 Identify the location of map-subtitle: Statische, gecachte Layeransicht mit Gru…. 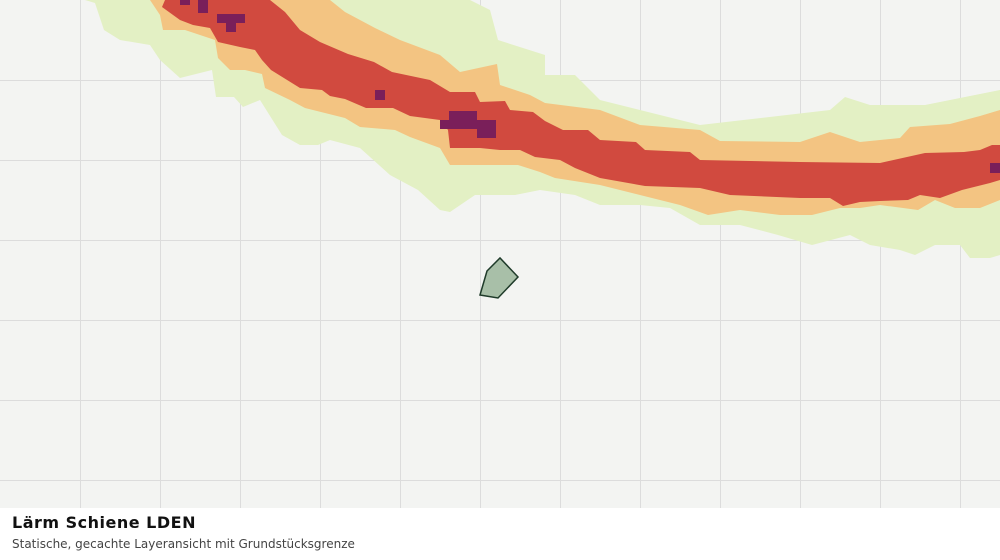
(183, 544).